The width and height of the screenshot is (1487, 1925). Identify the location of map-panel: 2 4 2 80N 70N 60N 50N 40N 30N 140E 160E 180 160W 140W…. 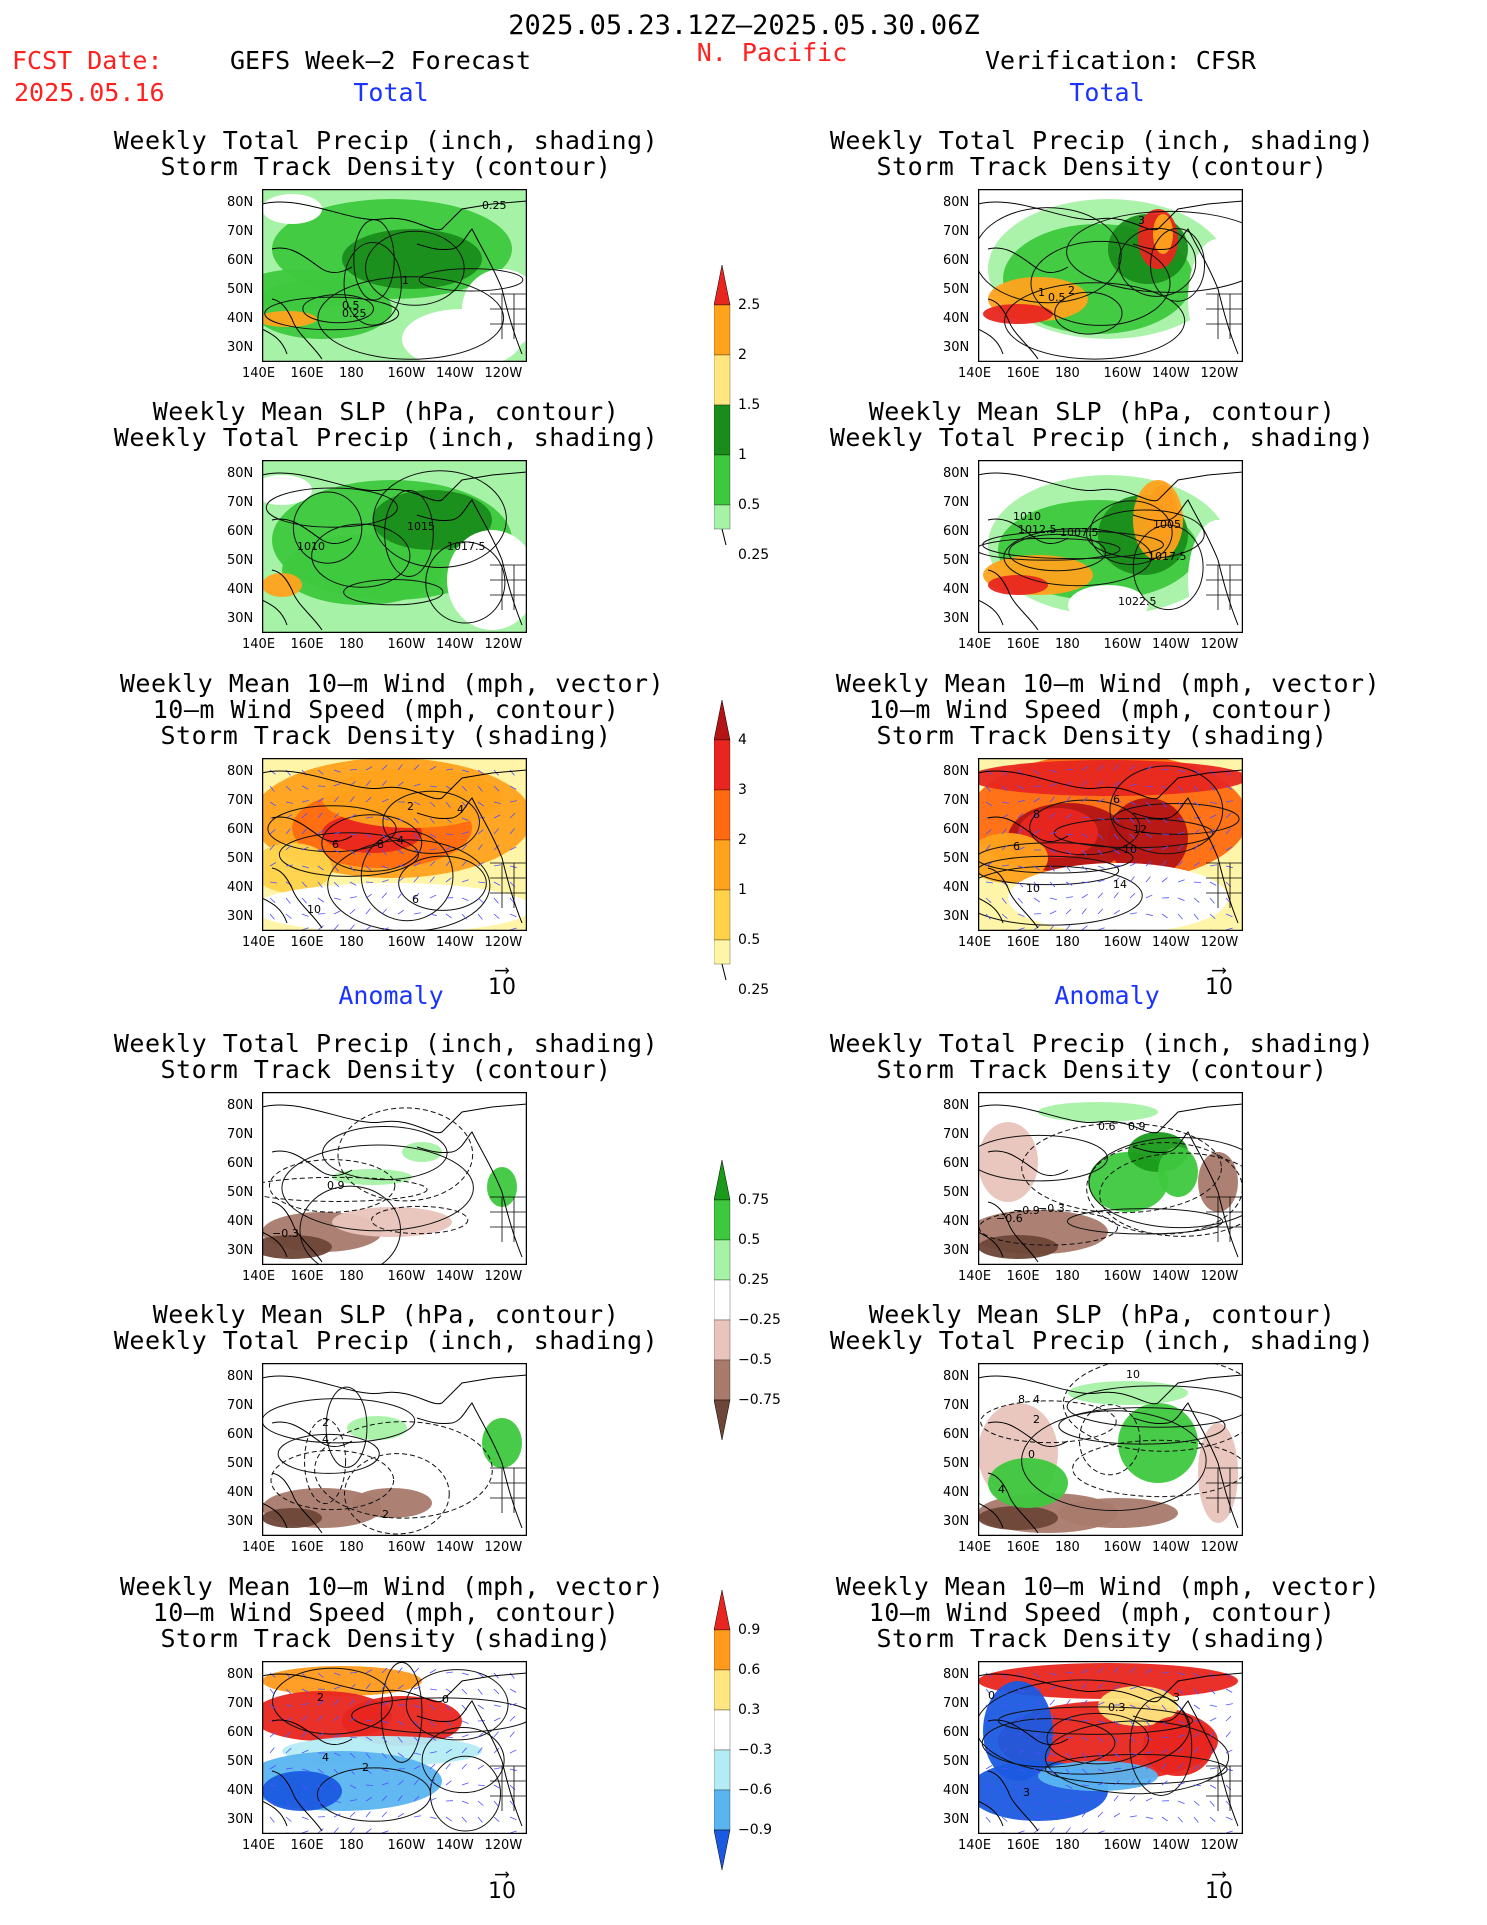
(377, 1459).